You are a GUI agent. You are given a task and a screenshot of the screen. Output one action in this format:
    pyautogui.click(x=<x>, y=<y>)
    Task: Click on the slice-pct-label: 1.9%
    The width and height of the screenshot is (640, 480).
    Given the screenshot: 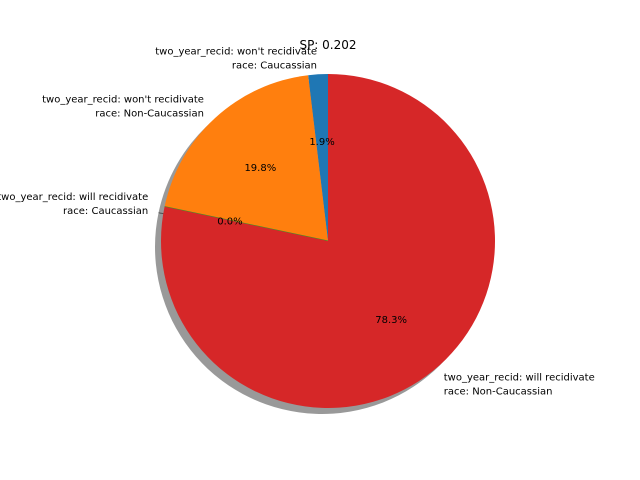 What is the action you would take?
    pyautogui.click(x=321, y=142)
    